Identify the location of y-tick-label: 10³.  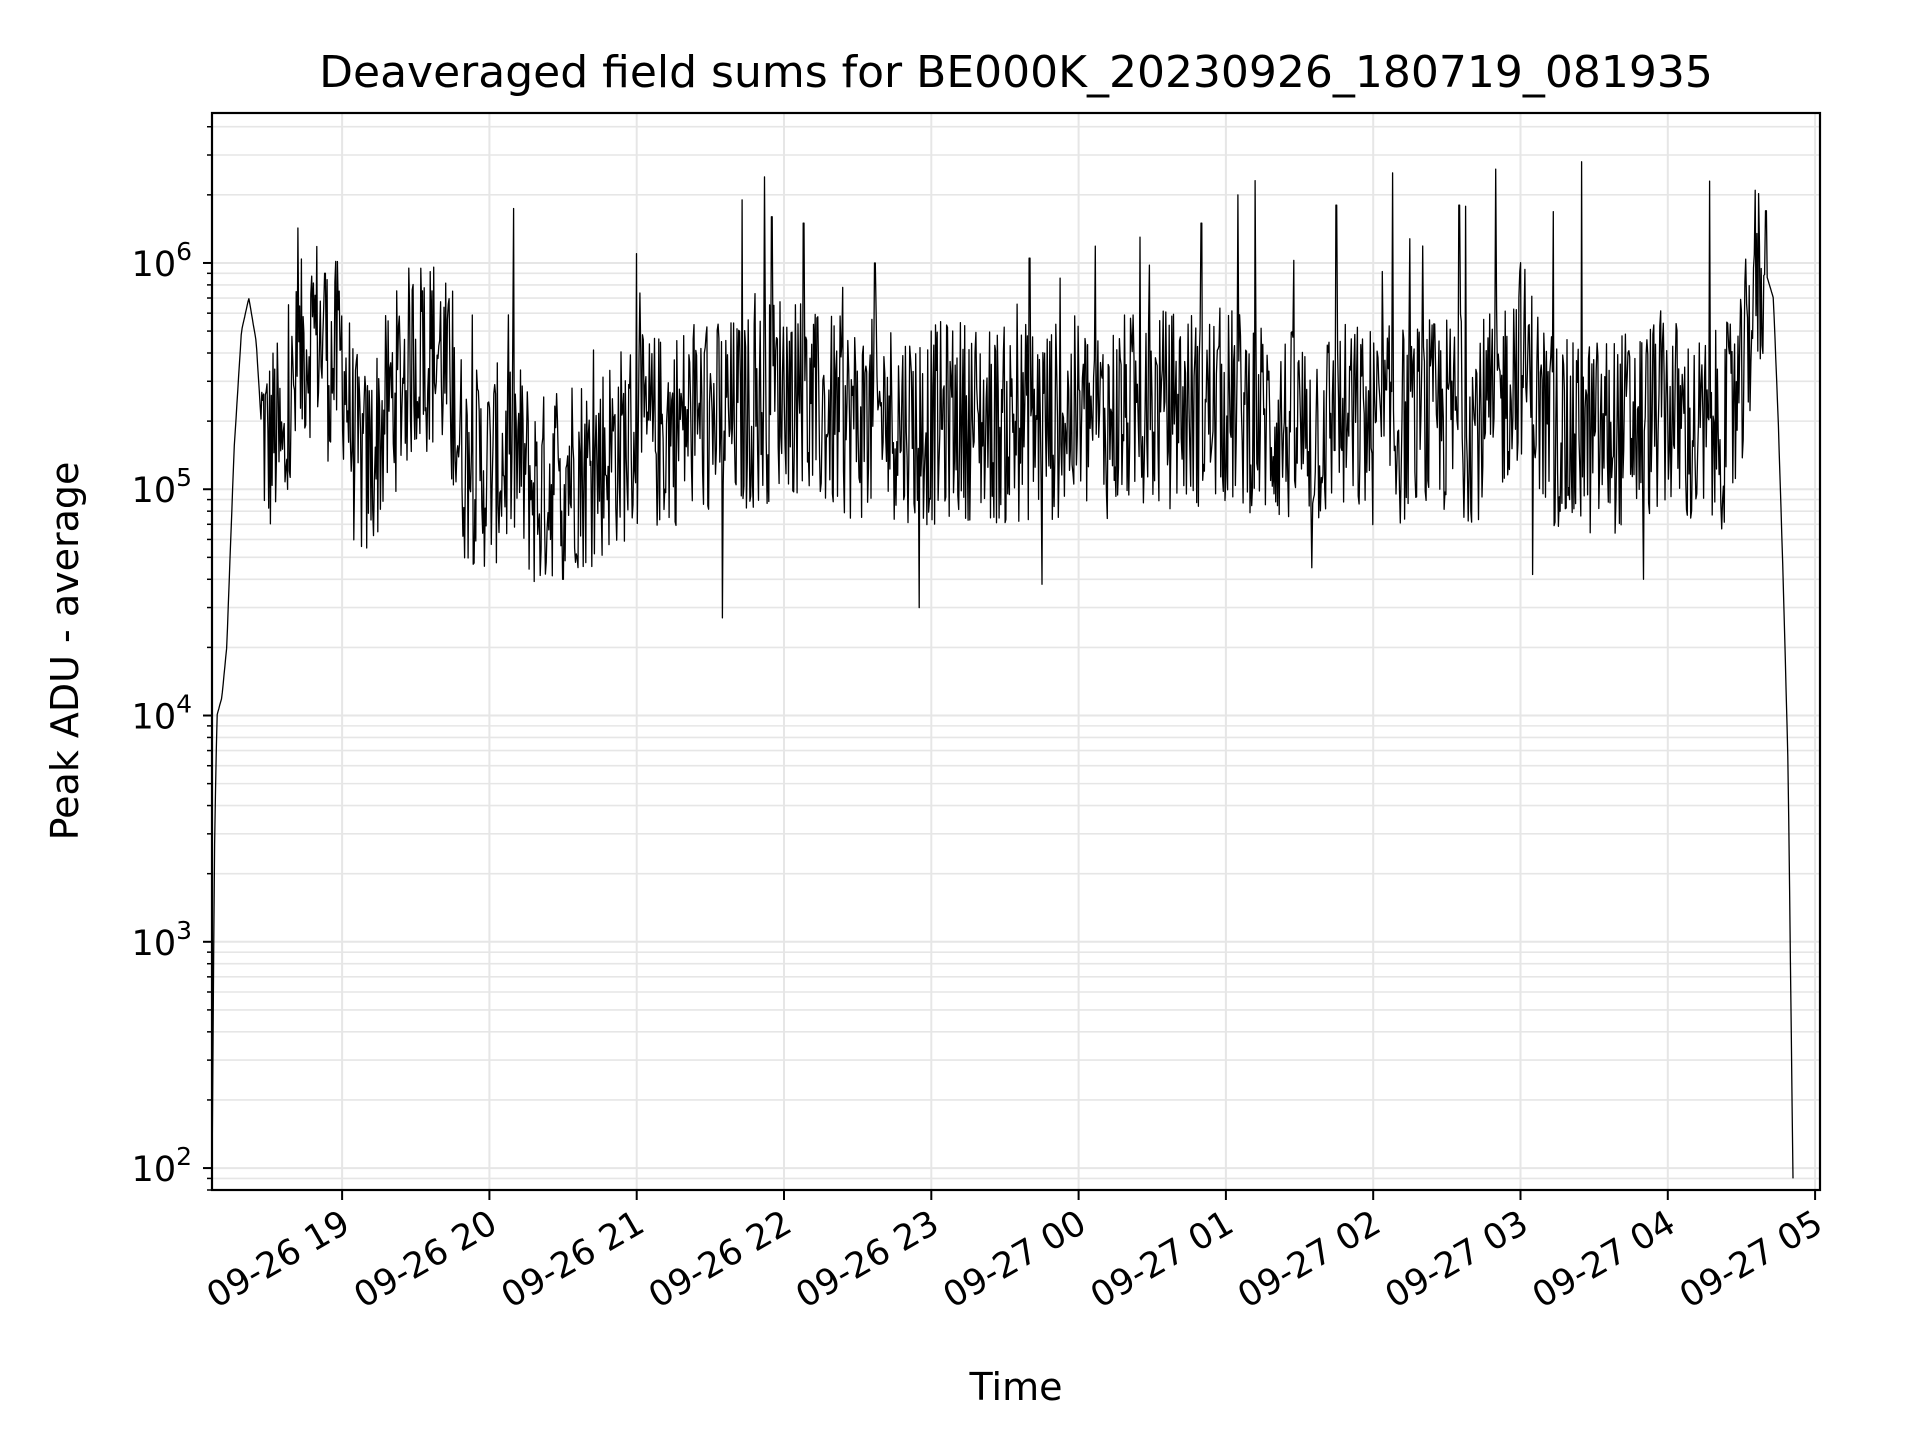
(162, 940).